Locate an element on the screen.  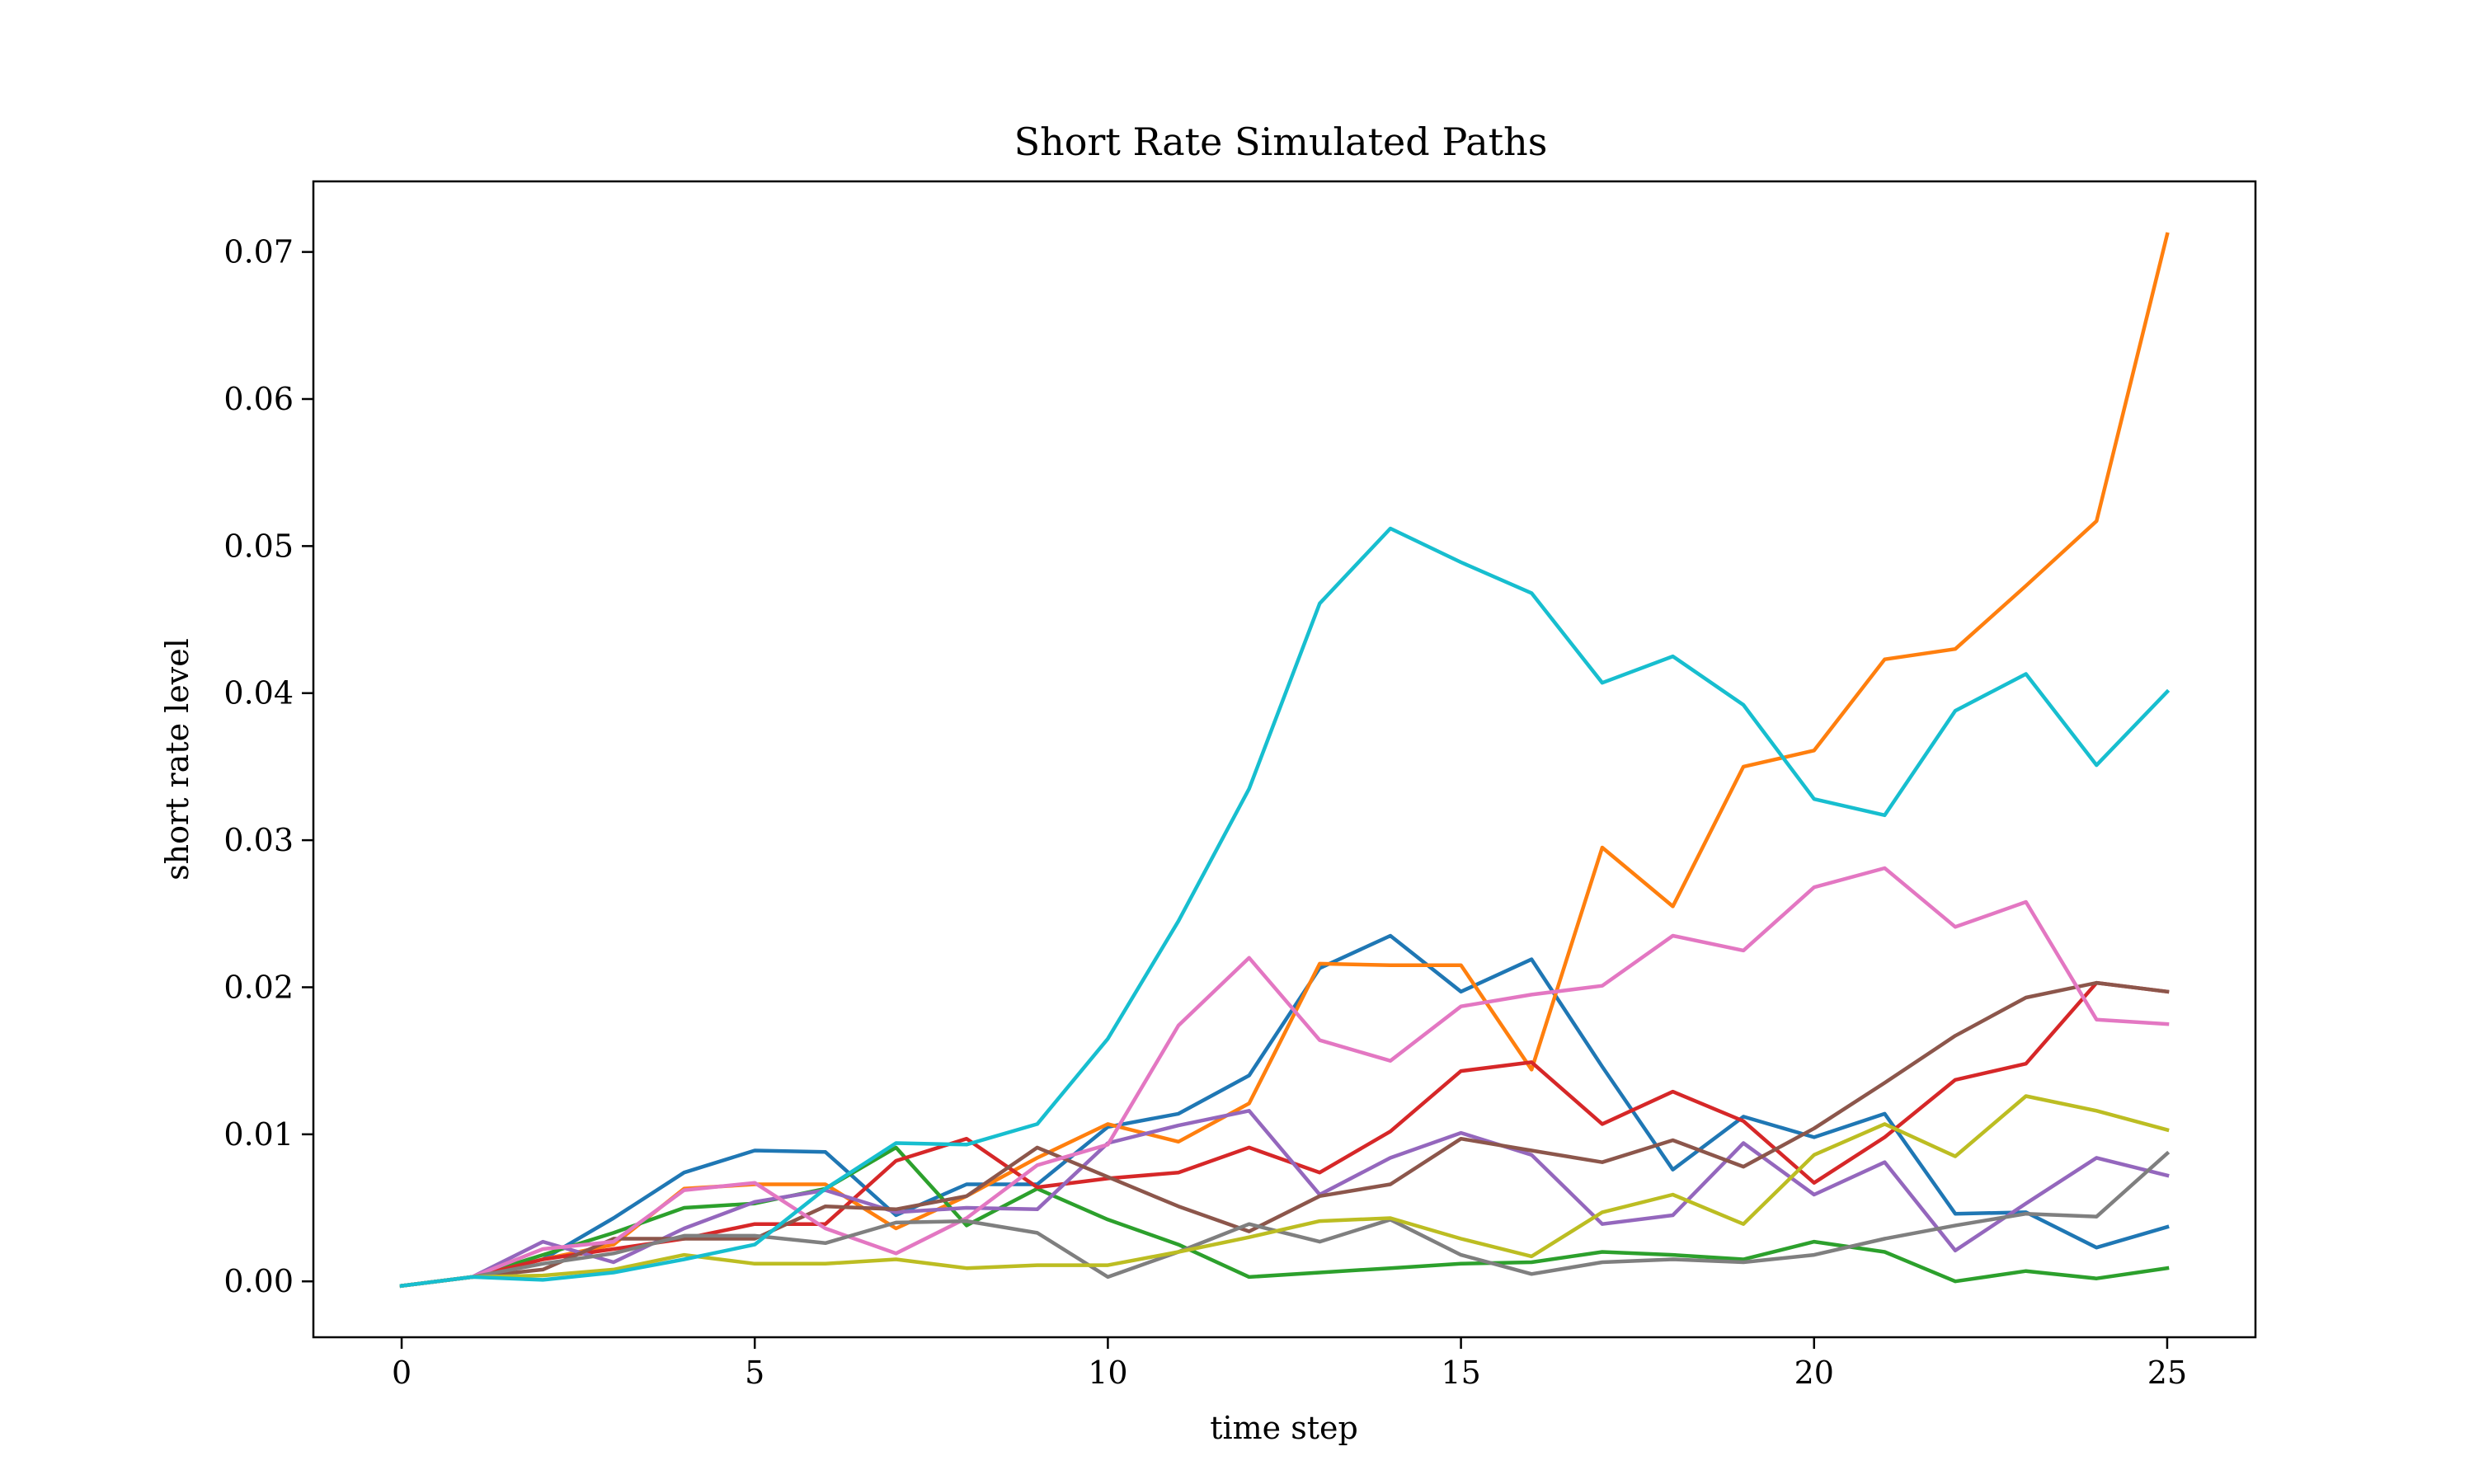
x-tick-label: 0 is located at coordinates (402, 1373).